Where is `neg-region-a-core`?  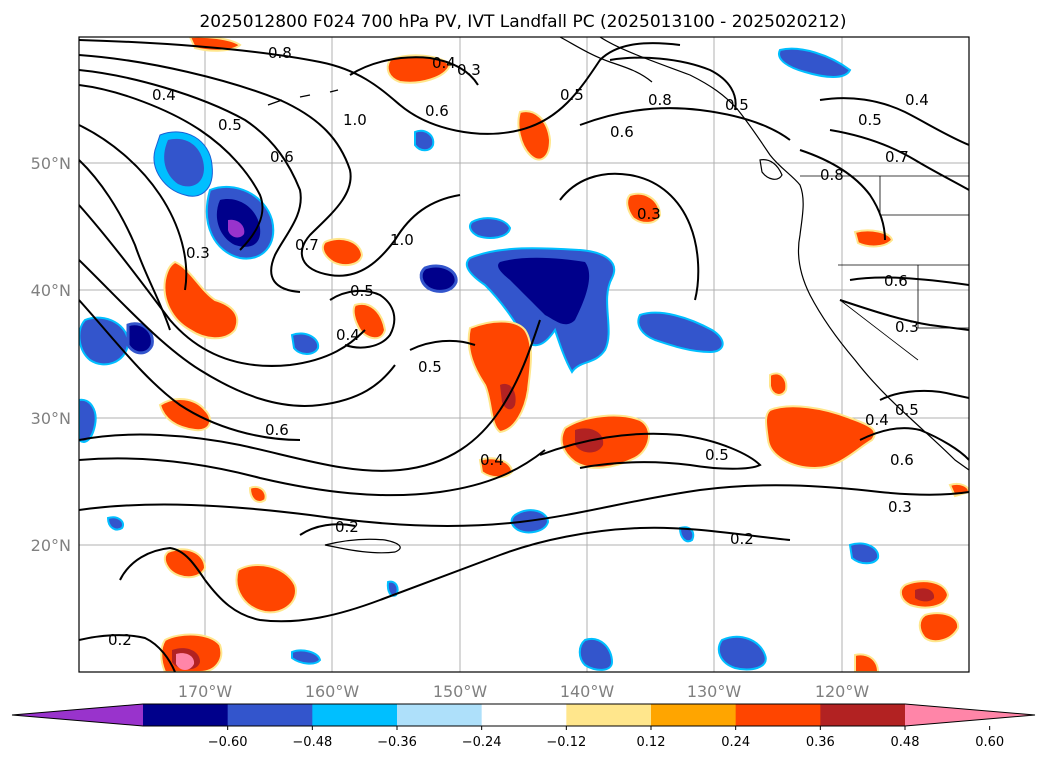
neg-region-a-core is located at coordinates (184, 162).